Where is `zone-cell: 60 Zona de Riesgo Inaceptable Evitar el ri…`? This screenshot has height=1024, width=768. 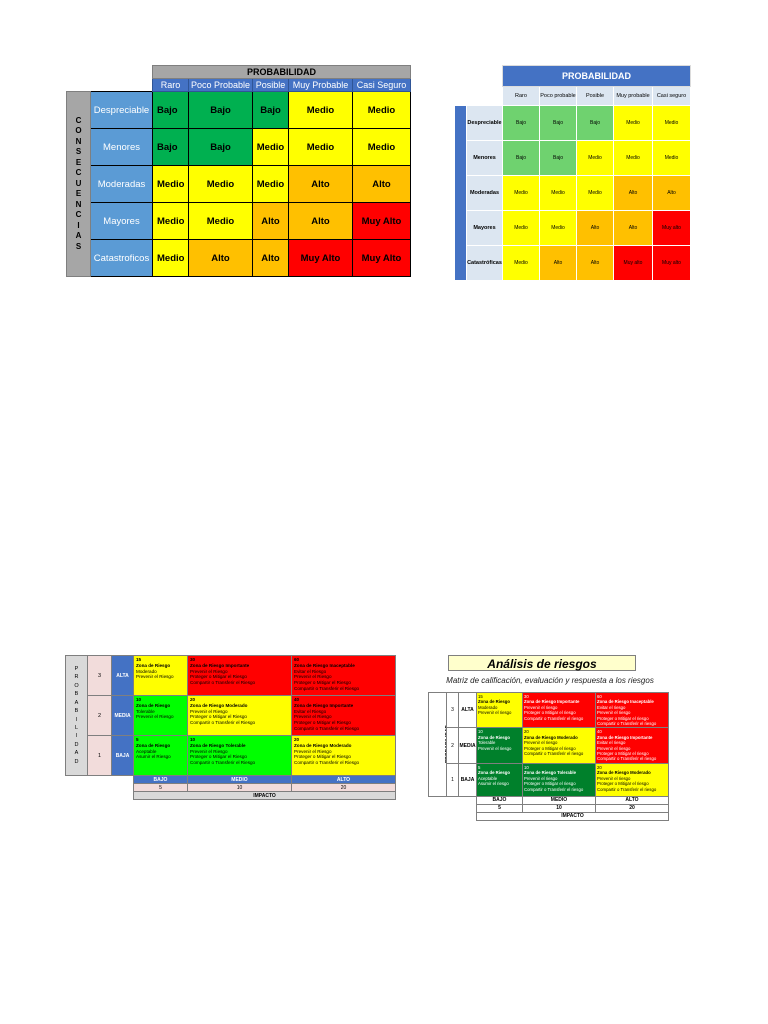
zone-cell: 60 Zona de Riesgo Inaceptable Evitar el ri… is located at coordinates (632, 710).